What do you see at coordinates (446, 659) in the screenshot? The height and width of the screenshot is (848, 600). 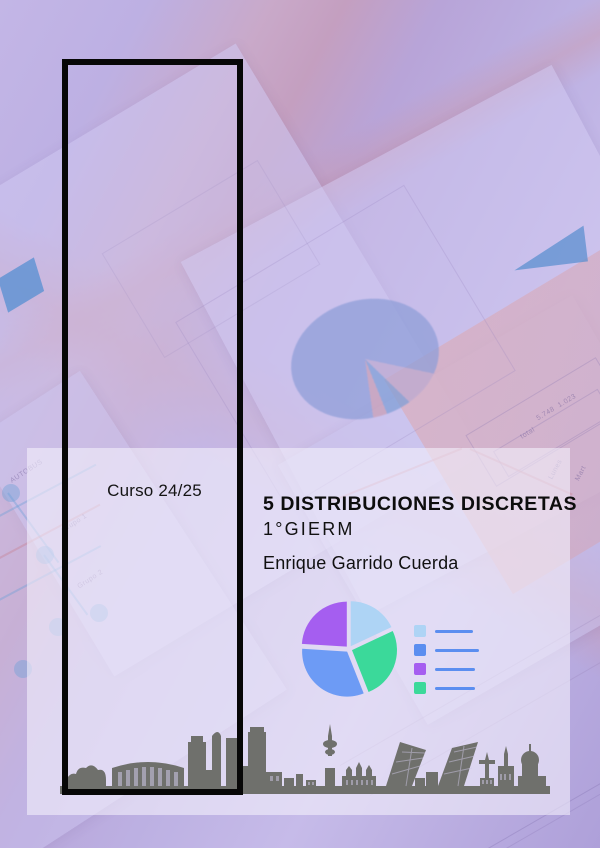 I see `chart-legend` at bounding box center [446, 659].